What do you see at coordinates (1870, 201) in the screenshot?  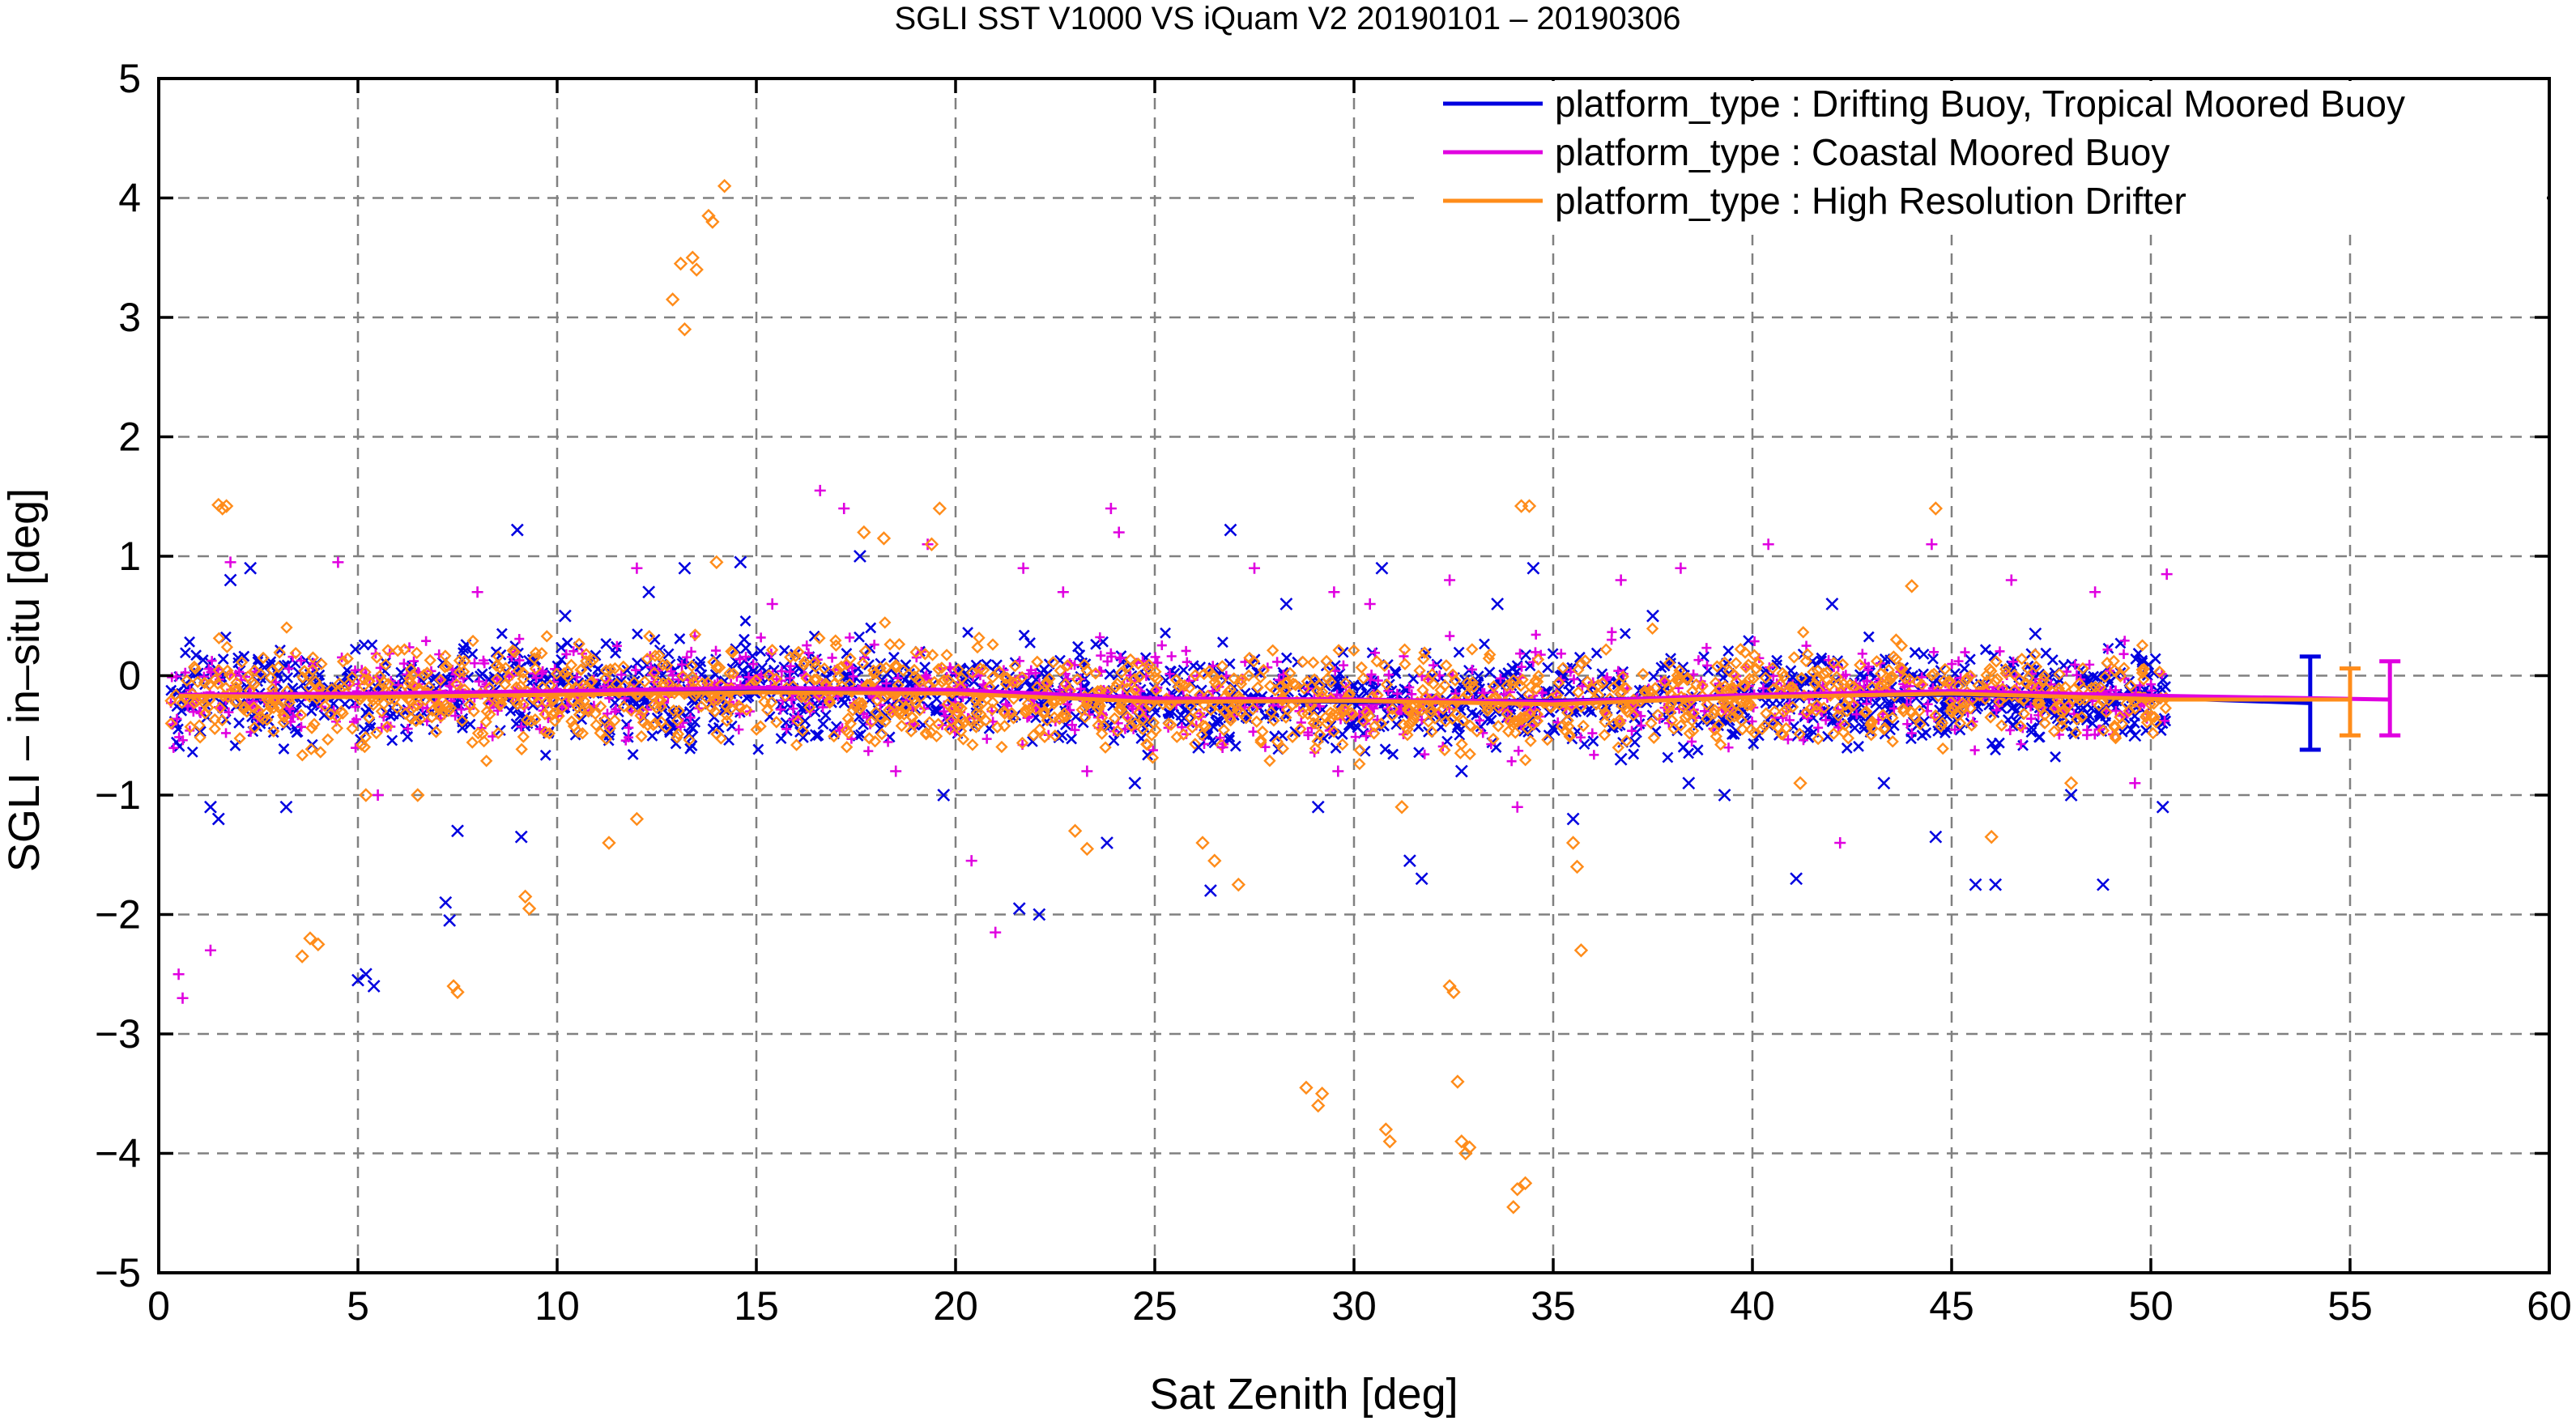 I see `legend-label: platform_type : High Resolution Drifter` at bounding box center [1870, 201].